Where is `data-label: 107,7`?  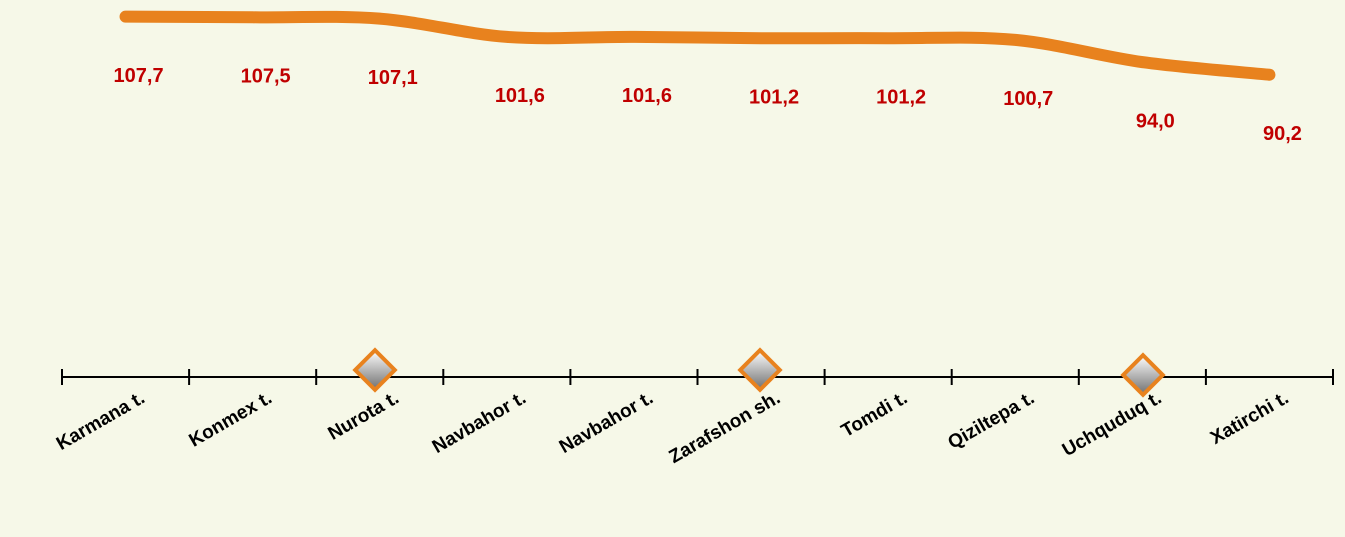 data-label: 107,7 is located at coordinates (139, 76).